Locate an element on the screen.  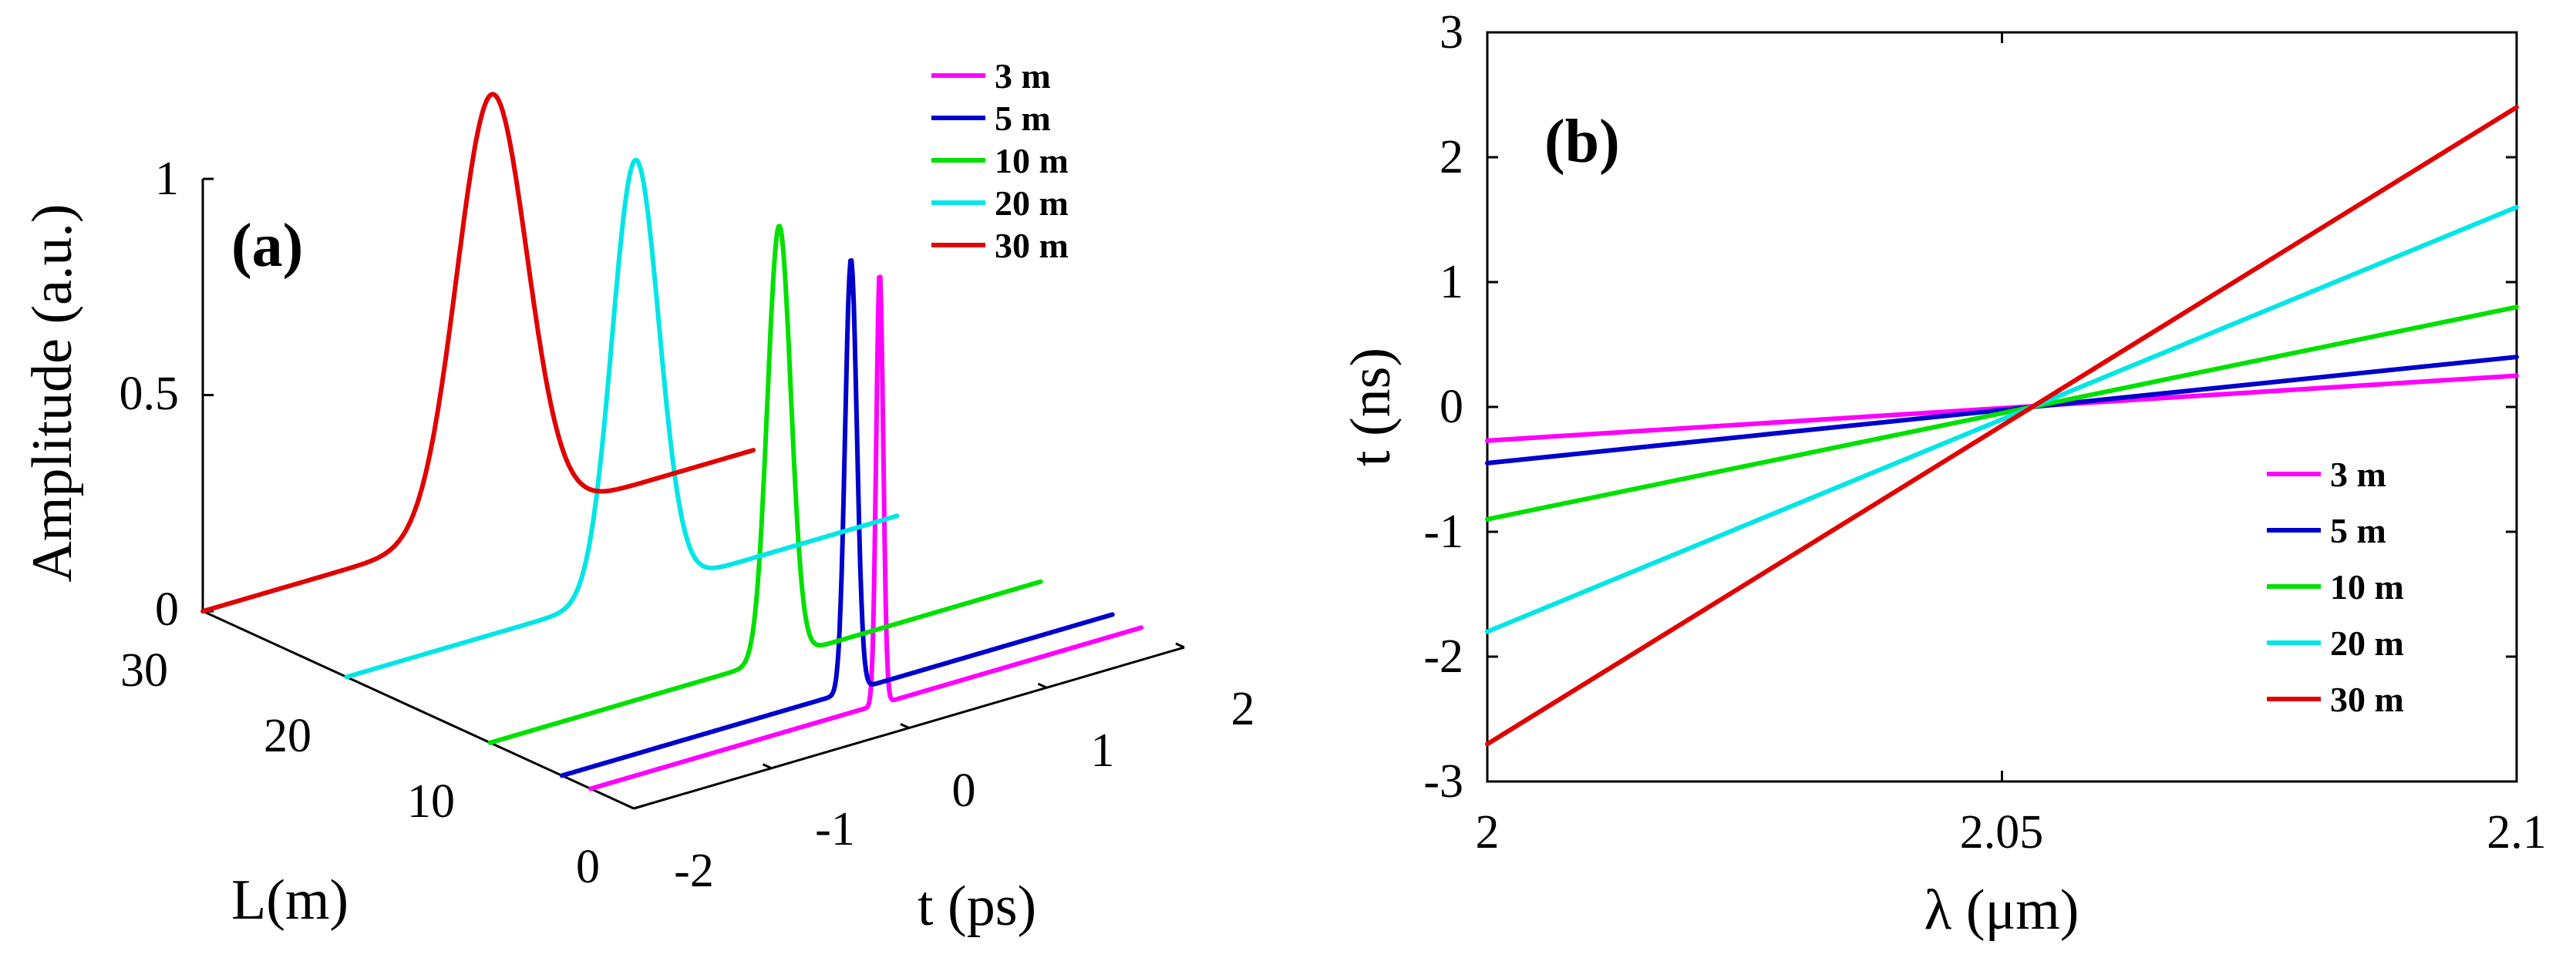
a-legend-label-5m: 5 m is located at coordinates (1023, 118).